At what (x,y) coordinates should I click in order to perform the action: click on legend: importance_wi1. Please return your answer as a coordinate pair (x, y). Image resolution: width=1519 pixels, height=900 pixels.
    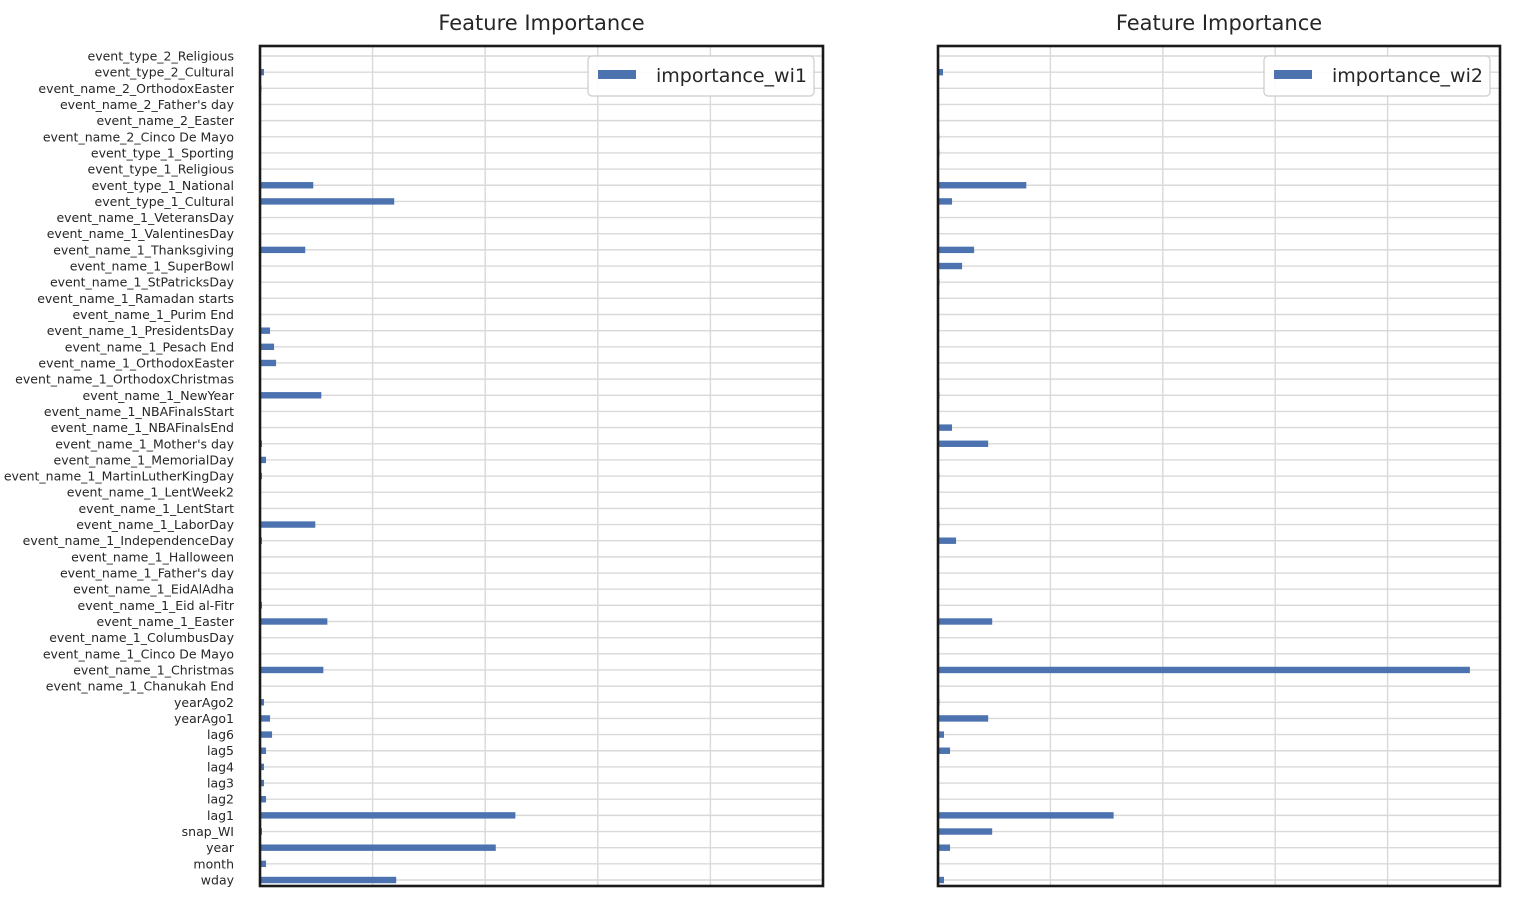
    Looking at the image, I should click on (701, 76).